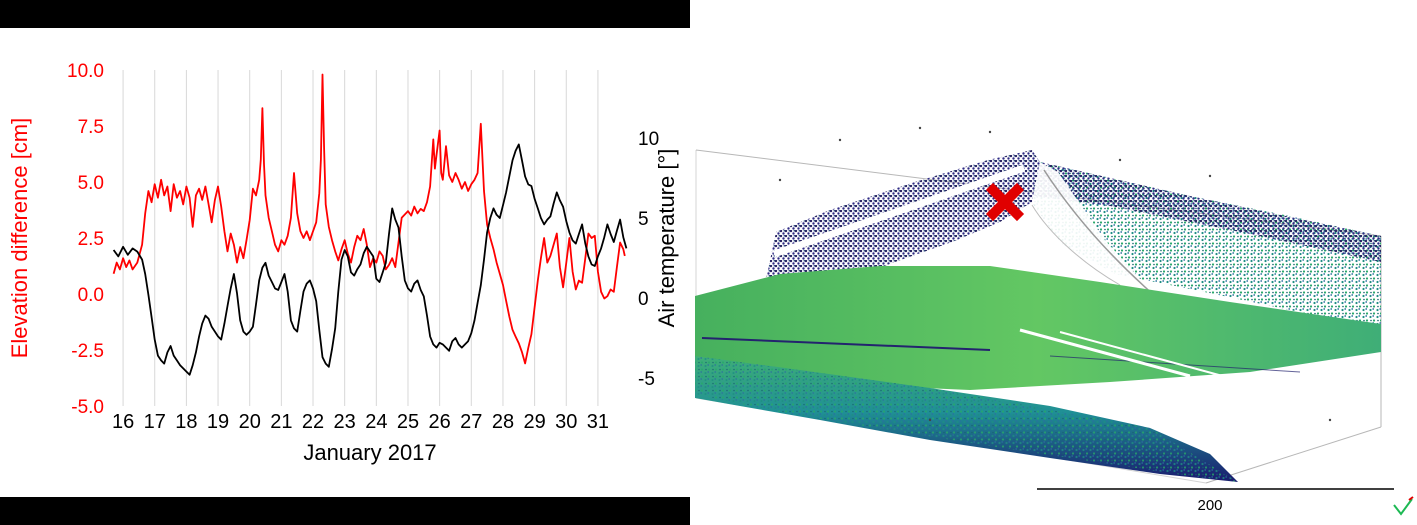  What do you see at coordinates (1209, 505) in the screenshot?
I see `scale-bar-label: 200` at bounding box center [1209, 505].